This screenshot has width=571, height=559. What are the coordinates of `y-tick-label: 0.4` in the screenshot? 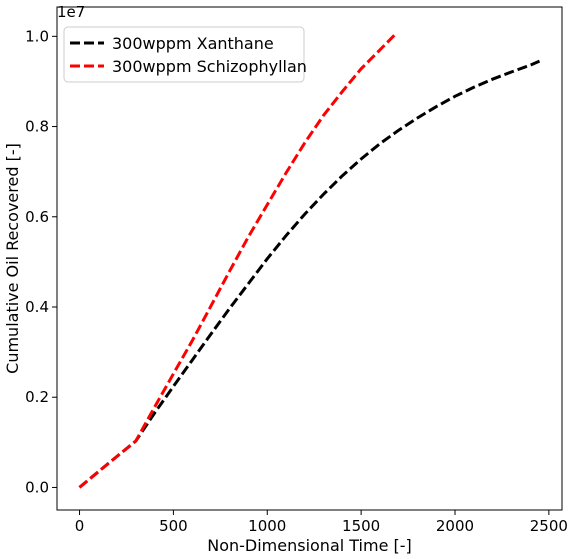 It's located at (37, 307).